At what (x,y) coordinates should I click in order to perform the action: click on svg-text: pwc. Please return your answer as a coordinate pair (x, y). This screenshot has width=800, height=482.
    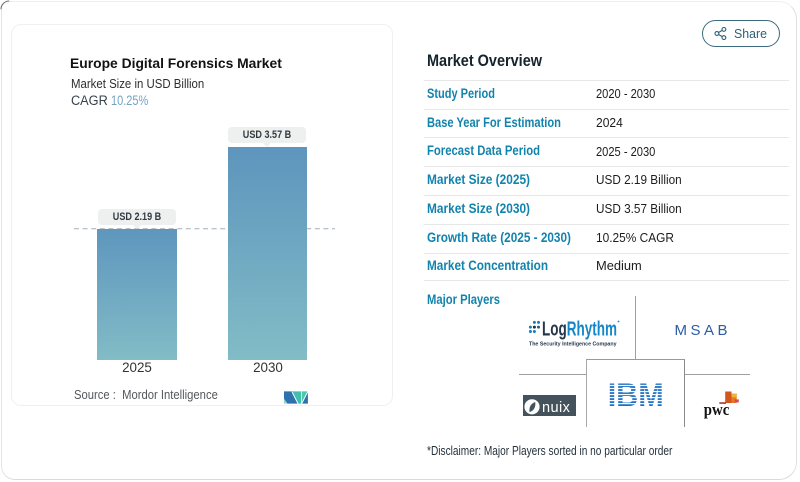
    Looking at the image, I should click on (717, 409).